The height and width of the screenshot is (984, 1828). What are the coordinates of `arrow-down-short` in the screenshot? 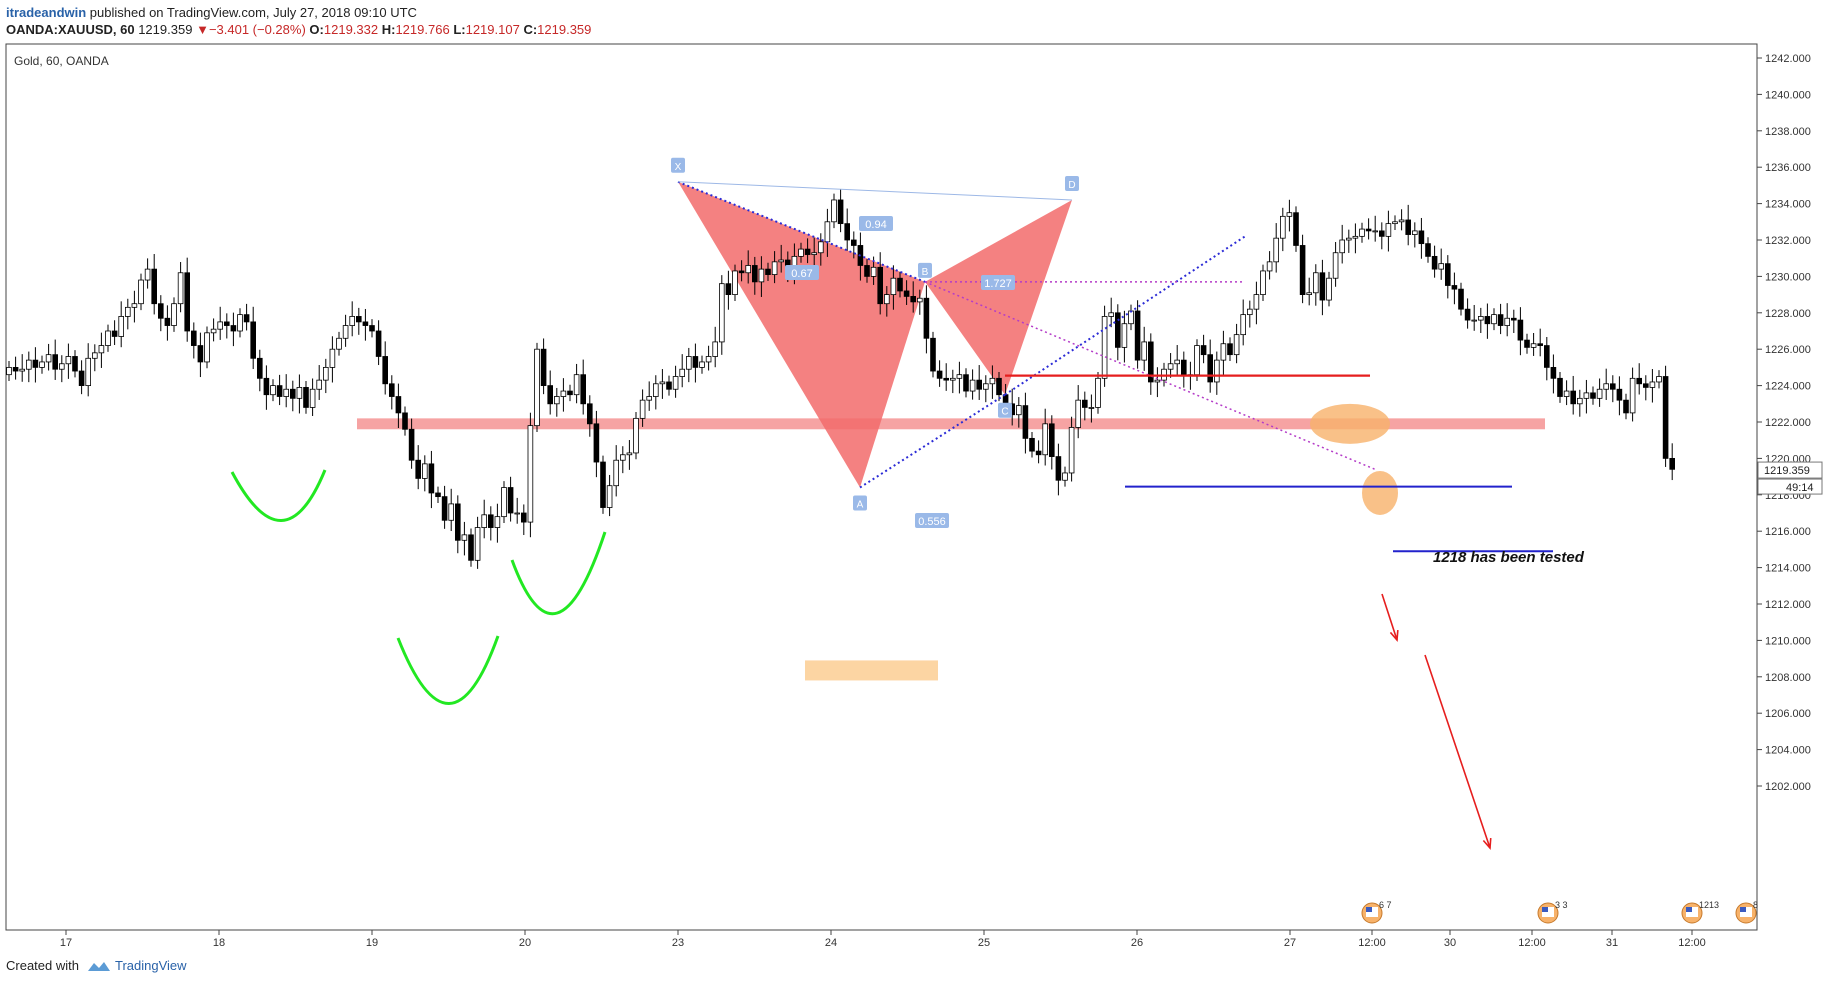 It's located at (1389, 617).